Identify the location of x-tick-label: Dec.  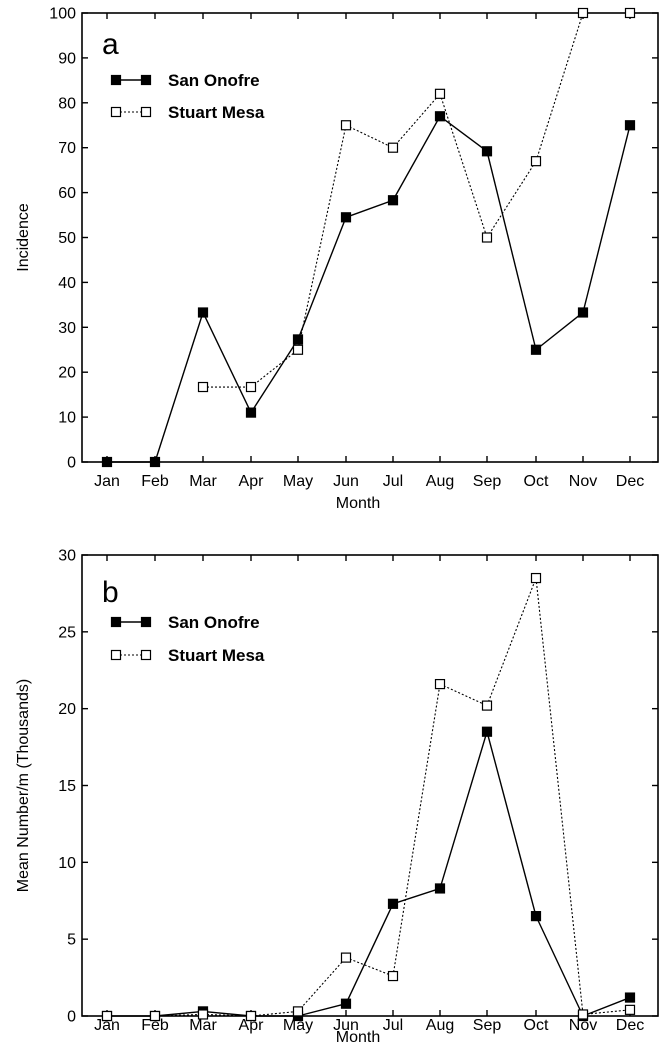
(630, 1025).